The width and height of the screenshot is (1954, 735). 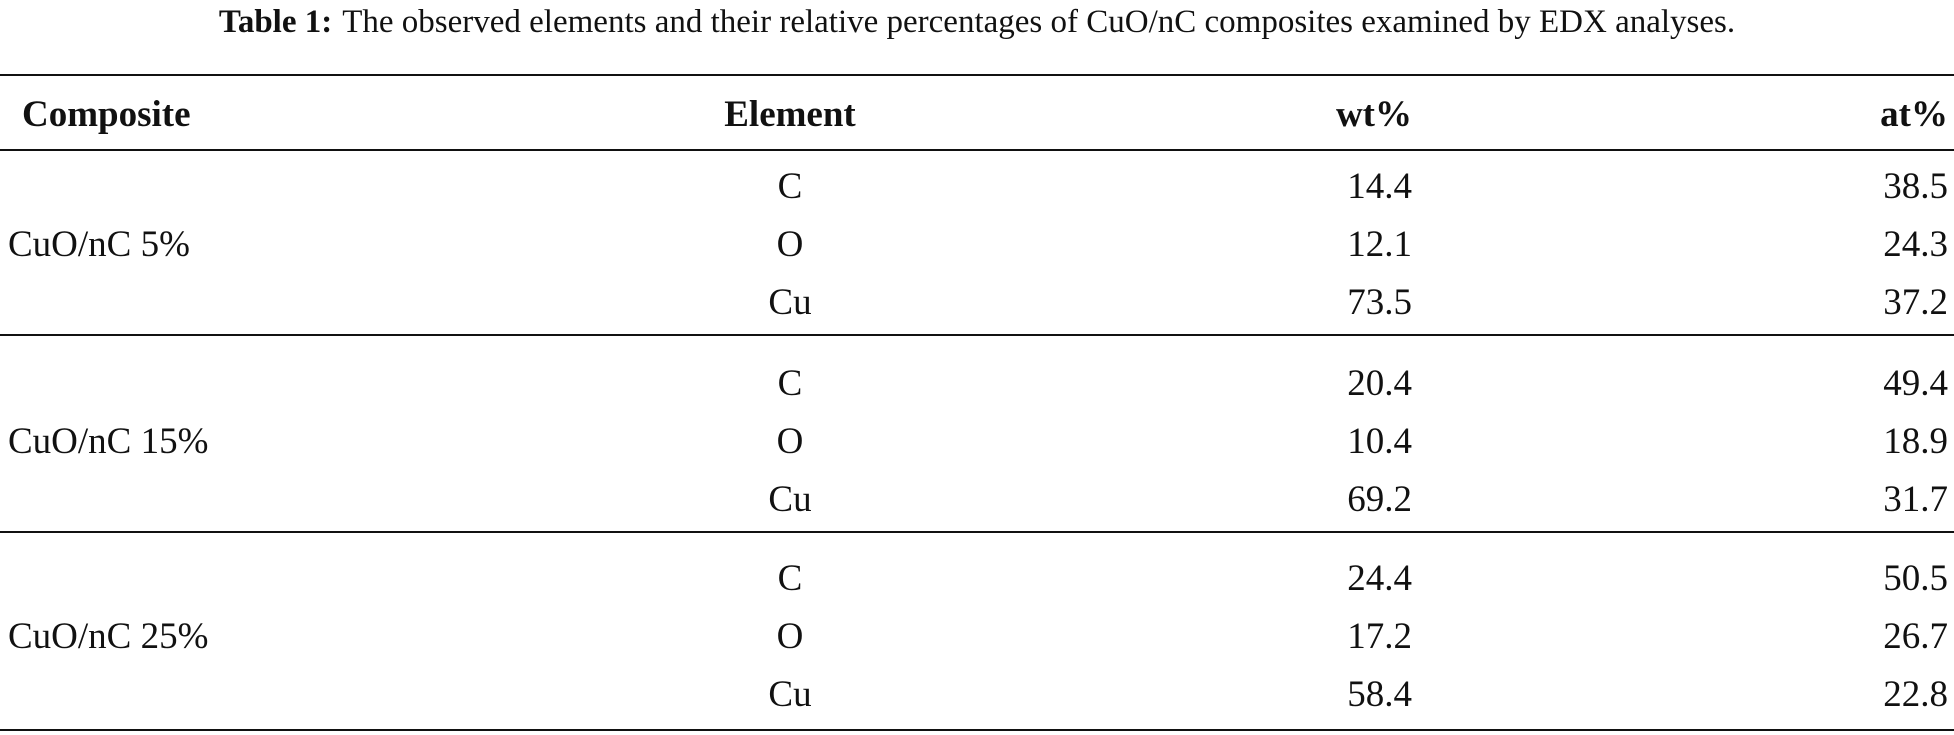 What do you see at coordinates (1379, 244) in the screenshot?
I see `wt-cell: 12.1` at bounding box center [1379, 244].